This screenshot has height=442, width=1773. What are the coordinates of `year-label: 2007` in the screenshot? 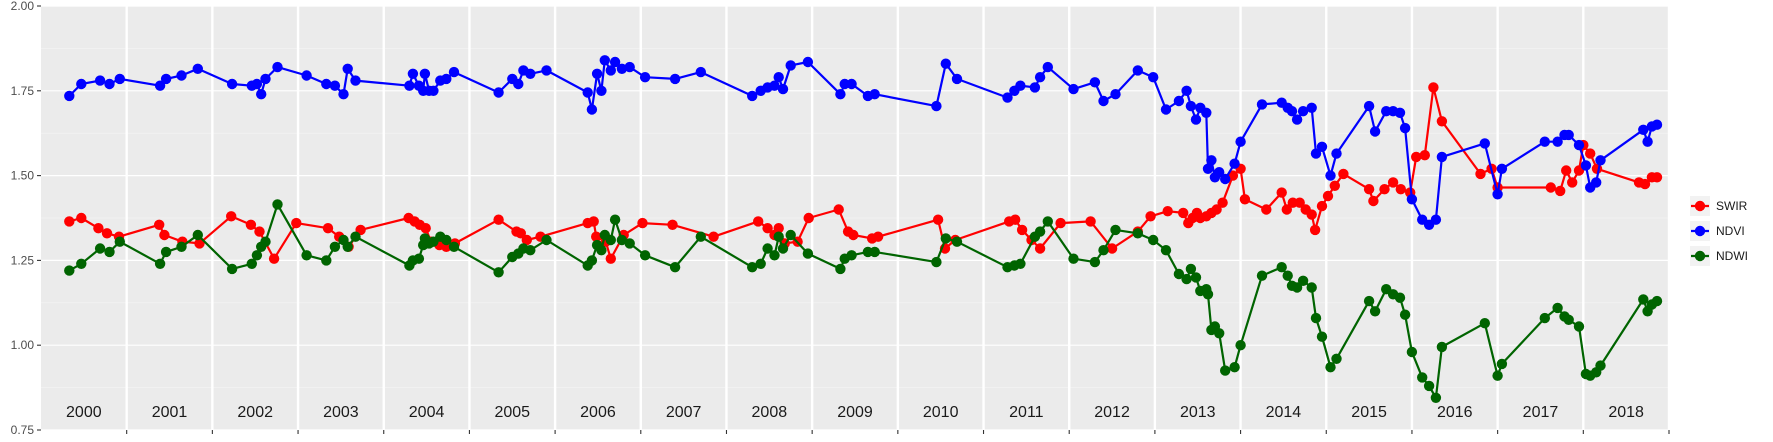 It's located at (684, 412).